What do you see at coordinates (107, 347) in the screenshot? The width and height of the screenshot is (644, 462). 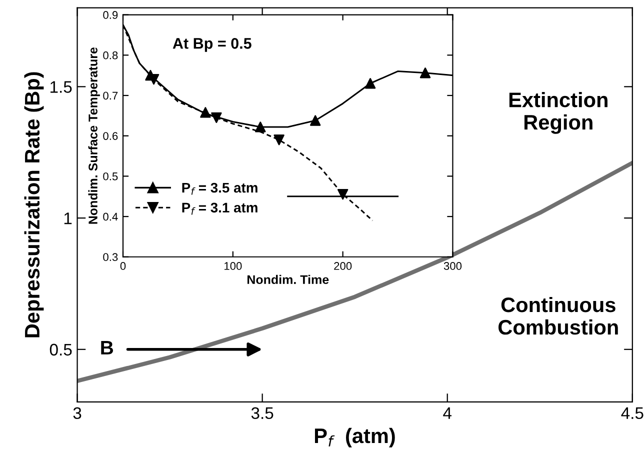 I see `annotation: B` at bounding box center [107, 347].